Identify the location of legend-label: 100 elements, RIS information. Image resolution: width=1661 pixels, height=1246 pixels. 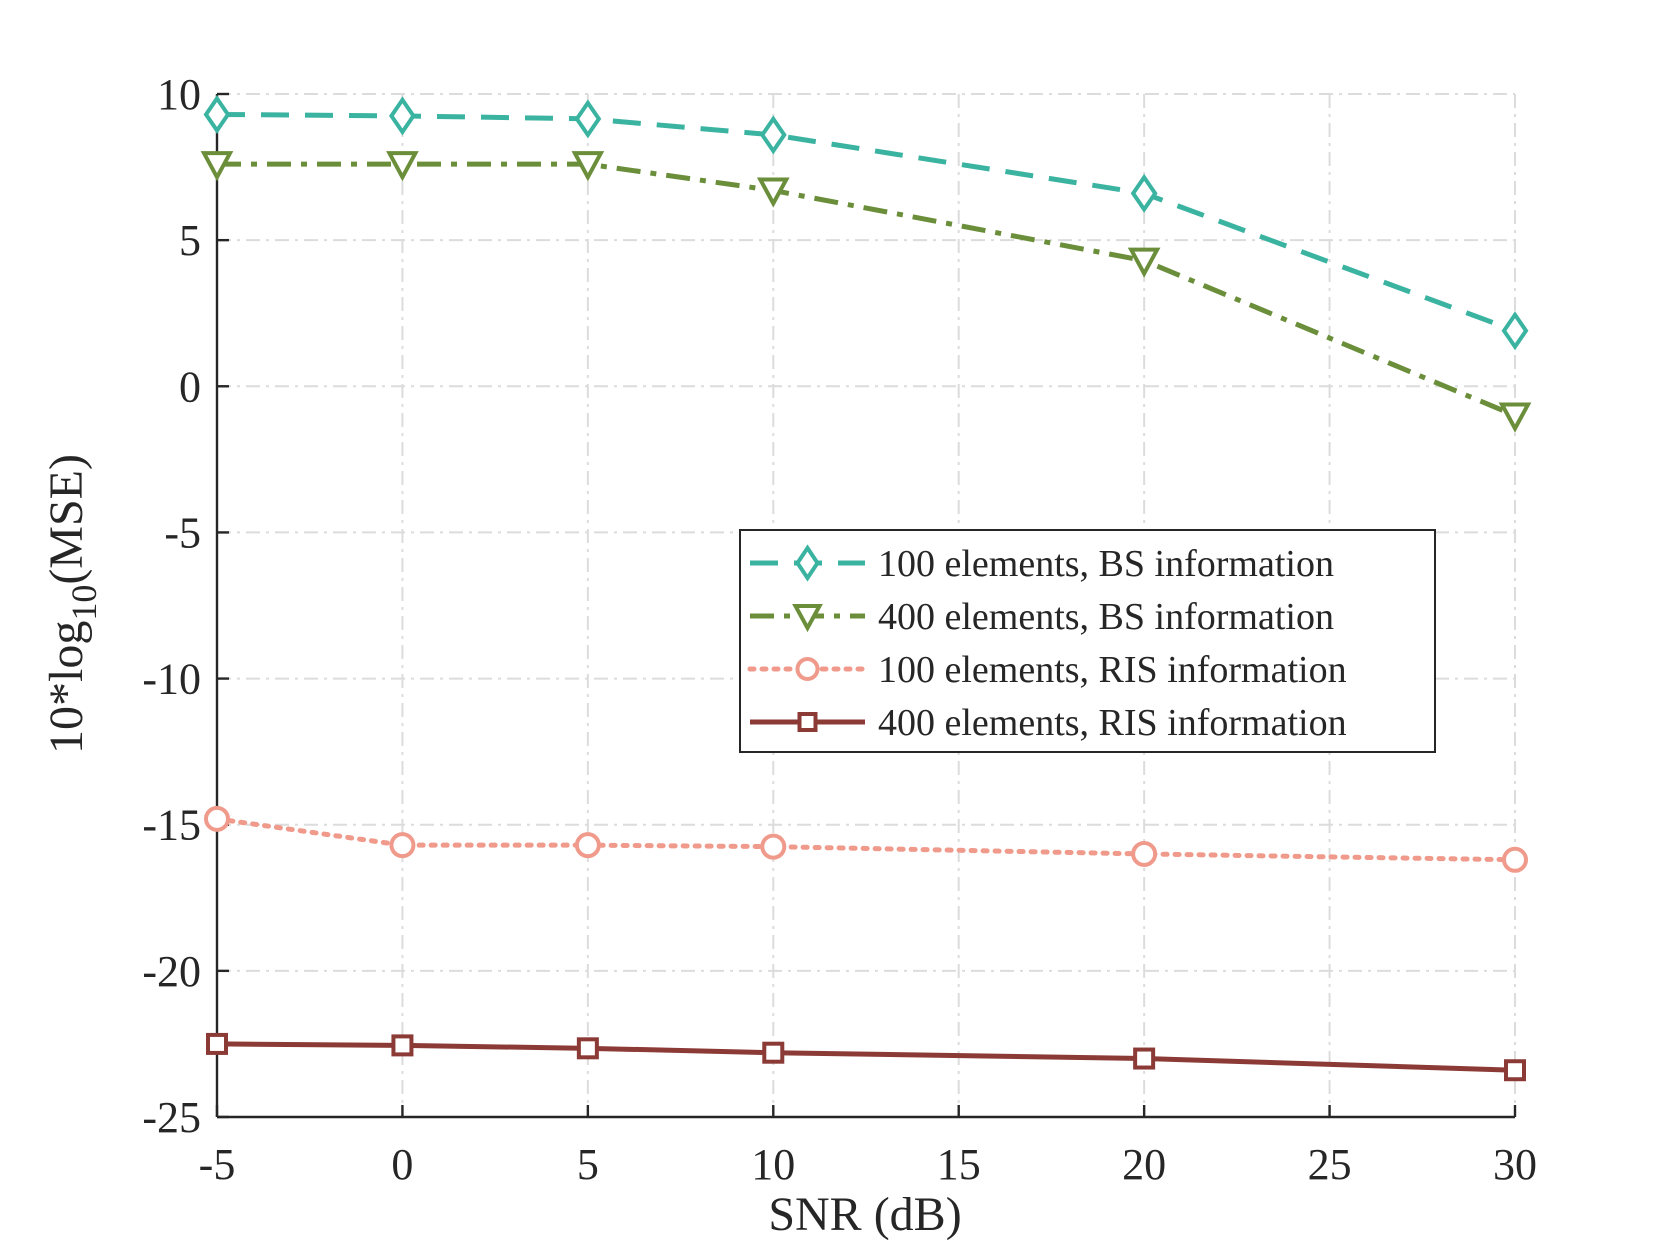
(1112, 670).